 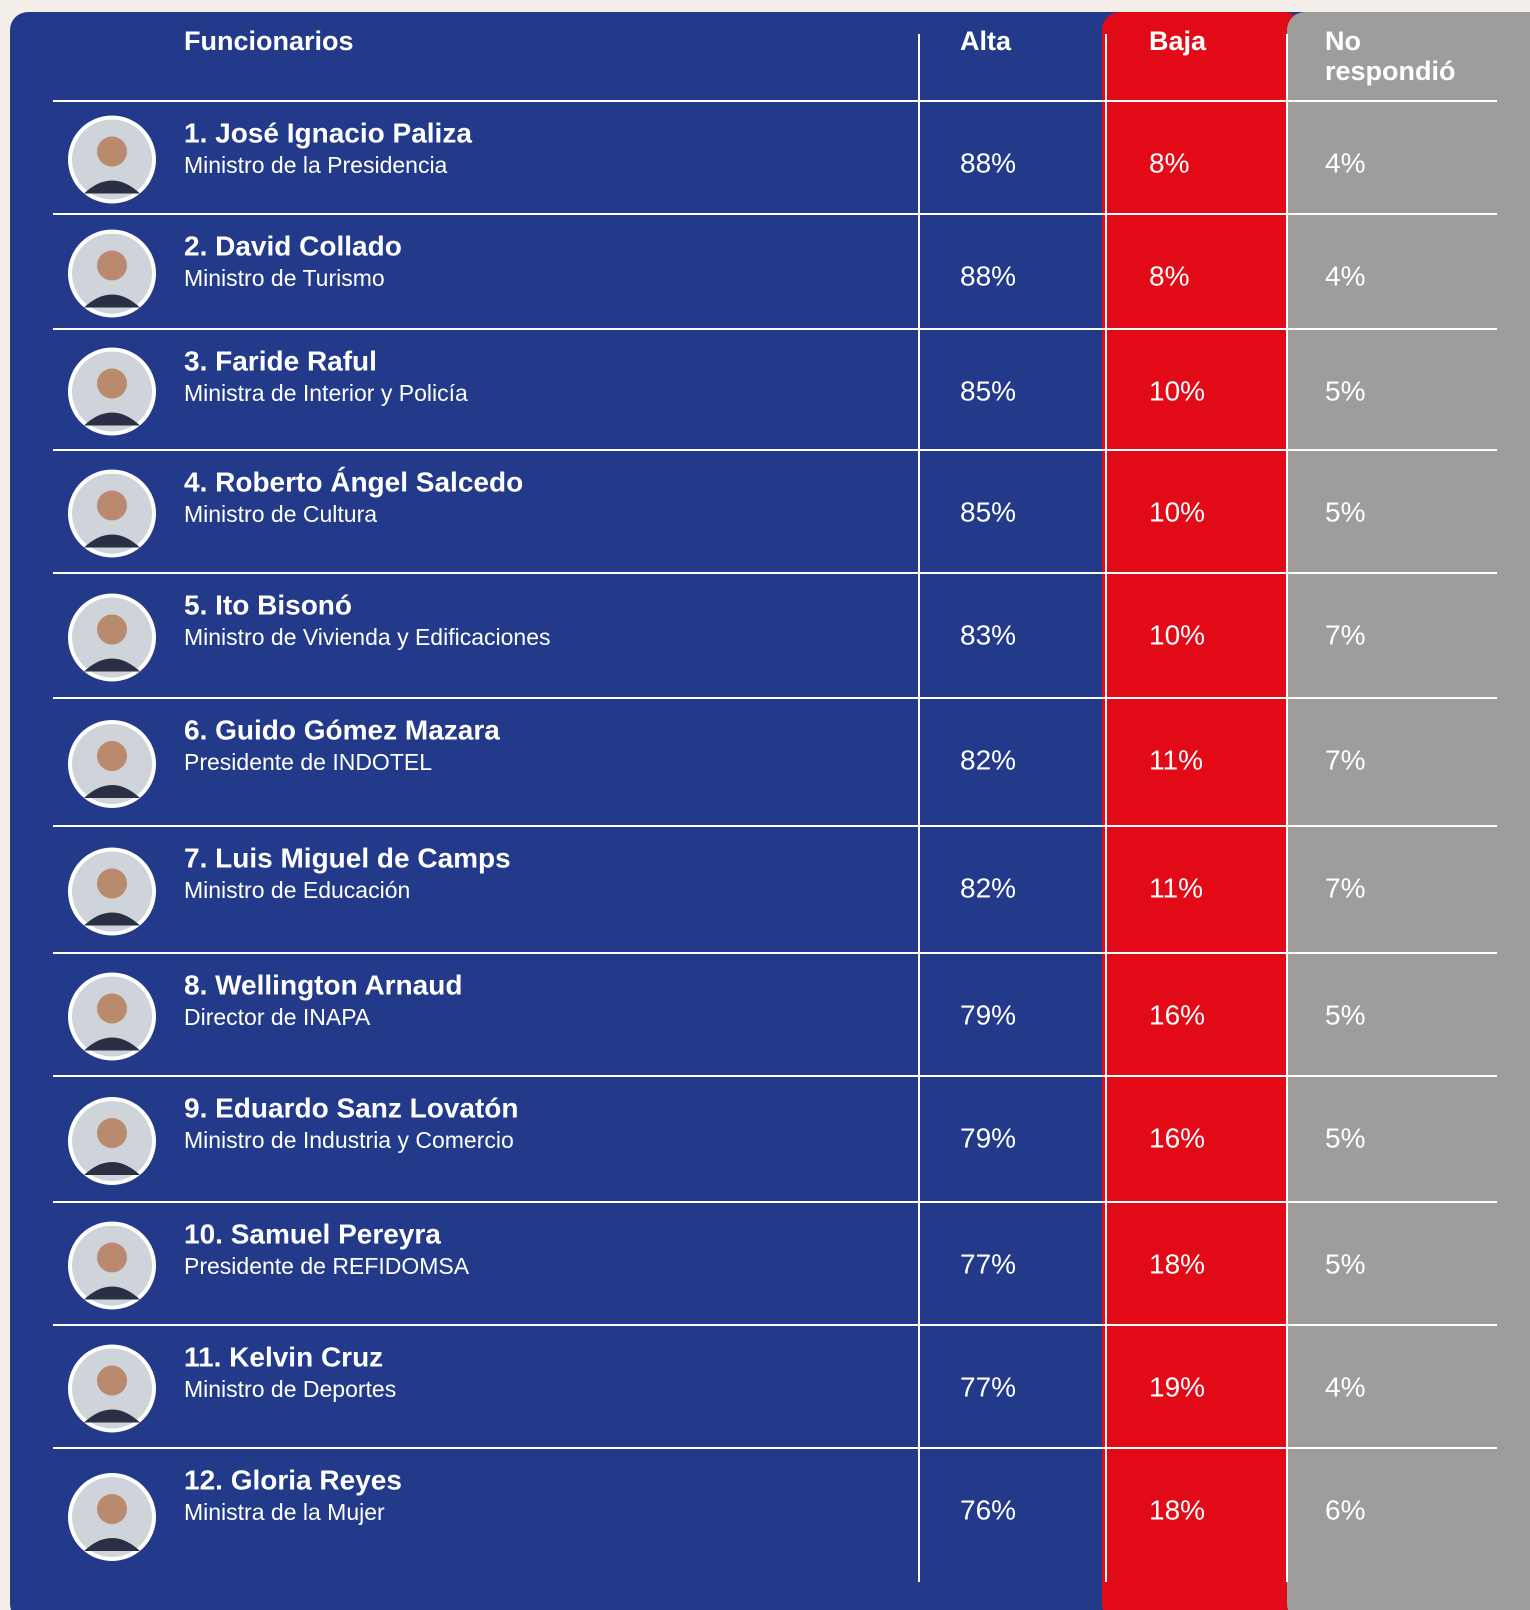 What do you see at coordinates (342, 729) in the screenshot?
I see `name: 6. Guido Gómez Mazara` at bounding box center [342, 729].